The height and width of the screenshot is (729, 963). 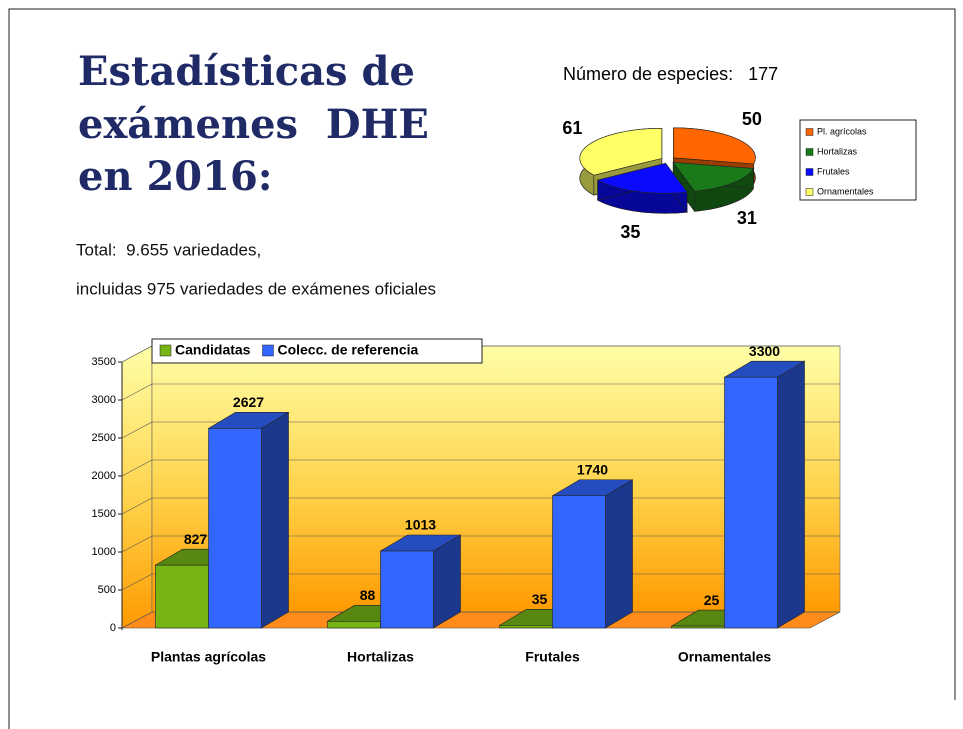 What do you see at coordinates (420, 525) in the screenshot?
I see `data-label: 1013` at bounding box center [420, 525].